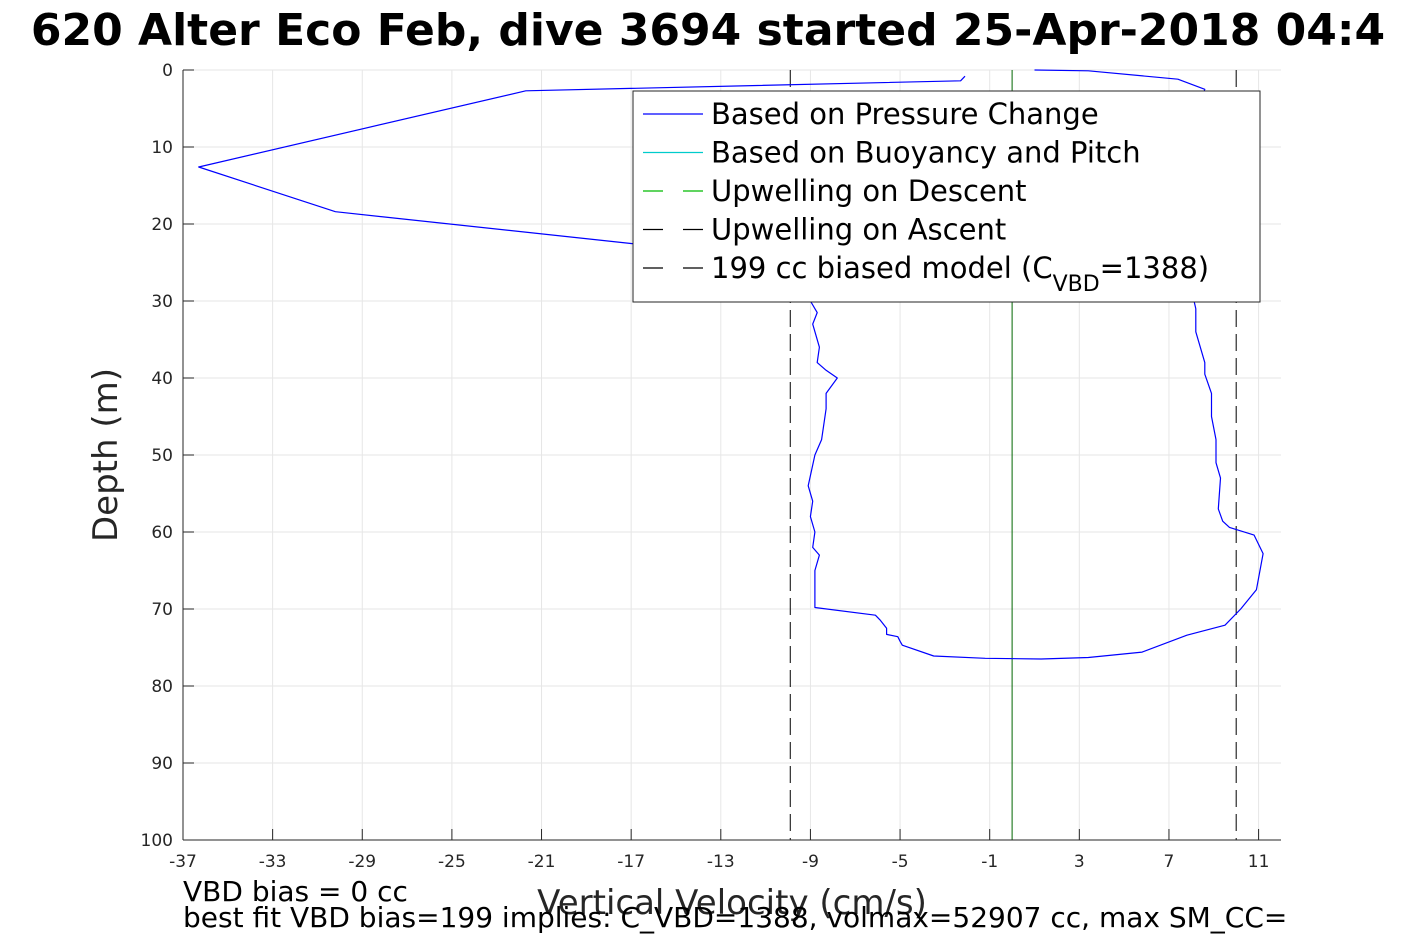 The width and height of the screenshot is (1417, 945). Describe the element at coordinates (926, 153) in the screenshot. I see `legend-label-1: Based on Buoyancy and Pitch` at that location.